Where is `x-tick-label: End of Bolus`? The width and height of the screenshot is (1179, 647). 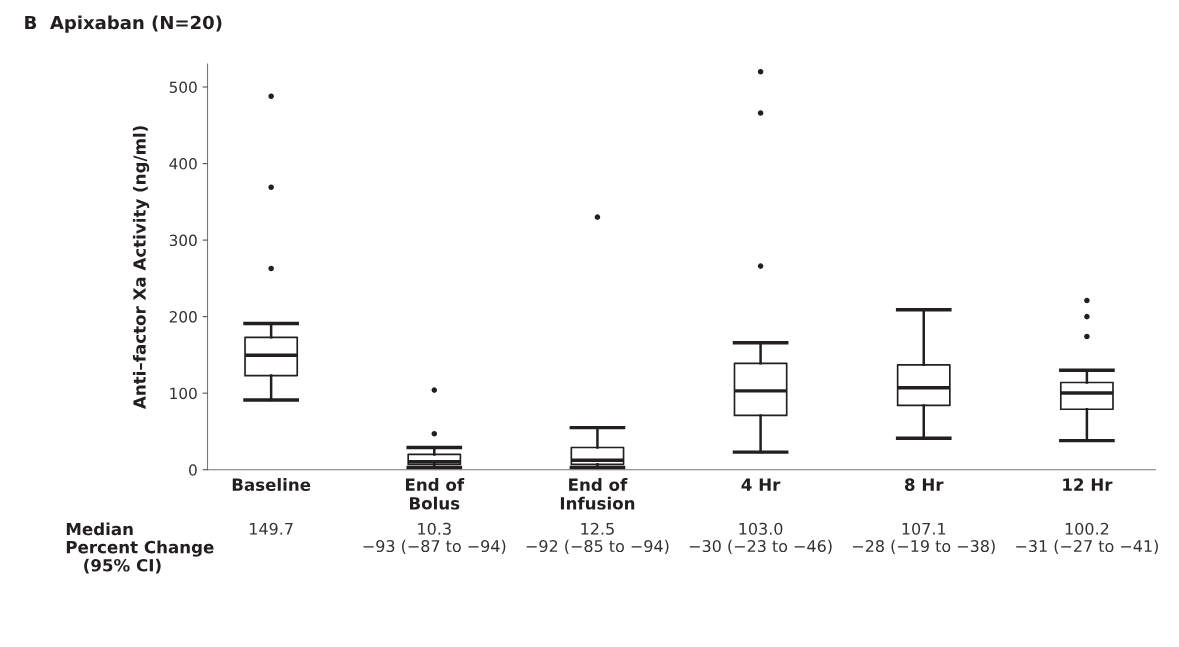 x-tick-label: End of Bolus is located at coordinates (435, 494).